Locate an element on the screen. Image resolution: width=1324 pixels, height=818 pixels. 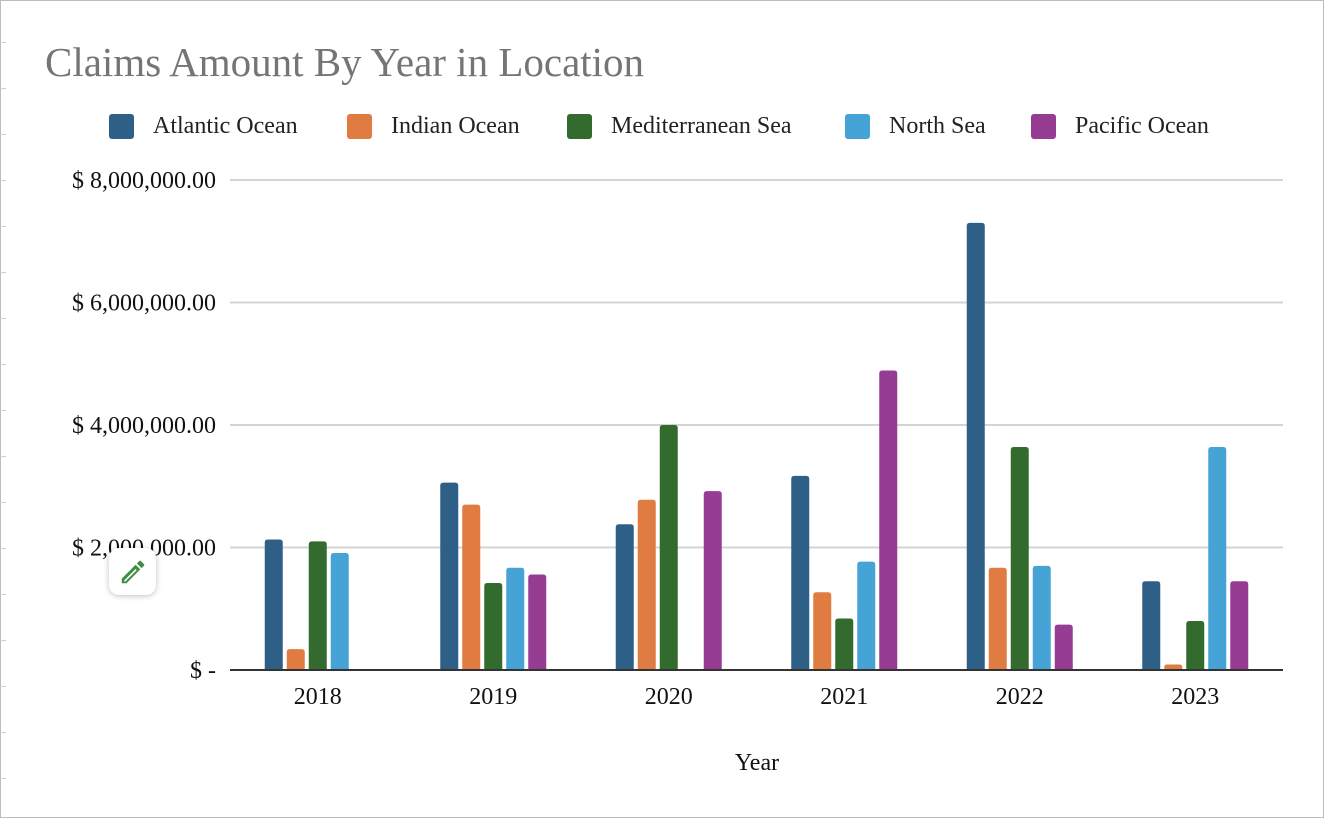
bar-north-sea-2018 is located at coordinates (339, 611).